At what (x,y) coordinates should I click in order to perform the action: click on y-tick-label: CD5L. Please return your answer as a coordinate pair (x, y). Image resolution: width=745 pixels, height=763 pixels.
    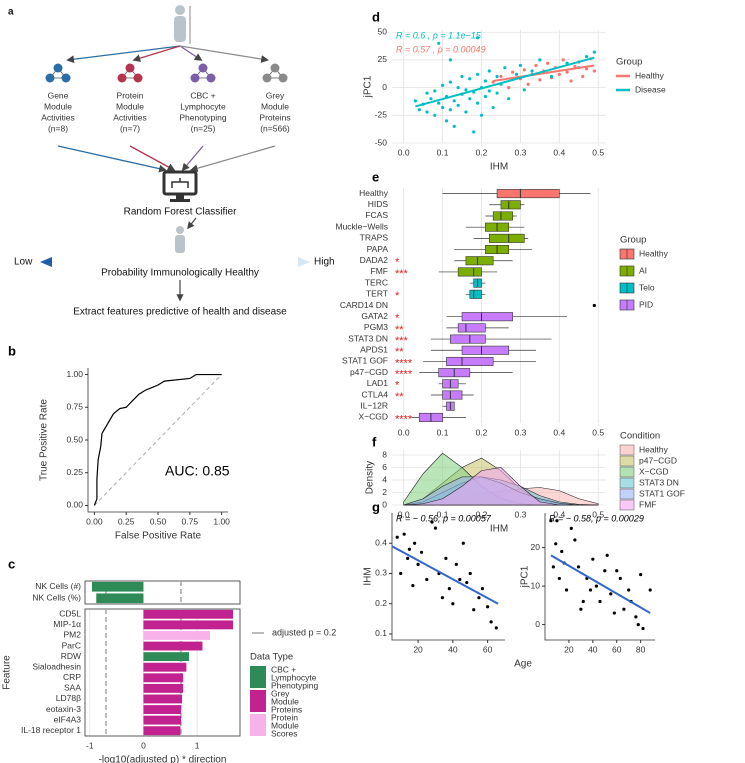
    Looking at the image, I should click on (70, 614).